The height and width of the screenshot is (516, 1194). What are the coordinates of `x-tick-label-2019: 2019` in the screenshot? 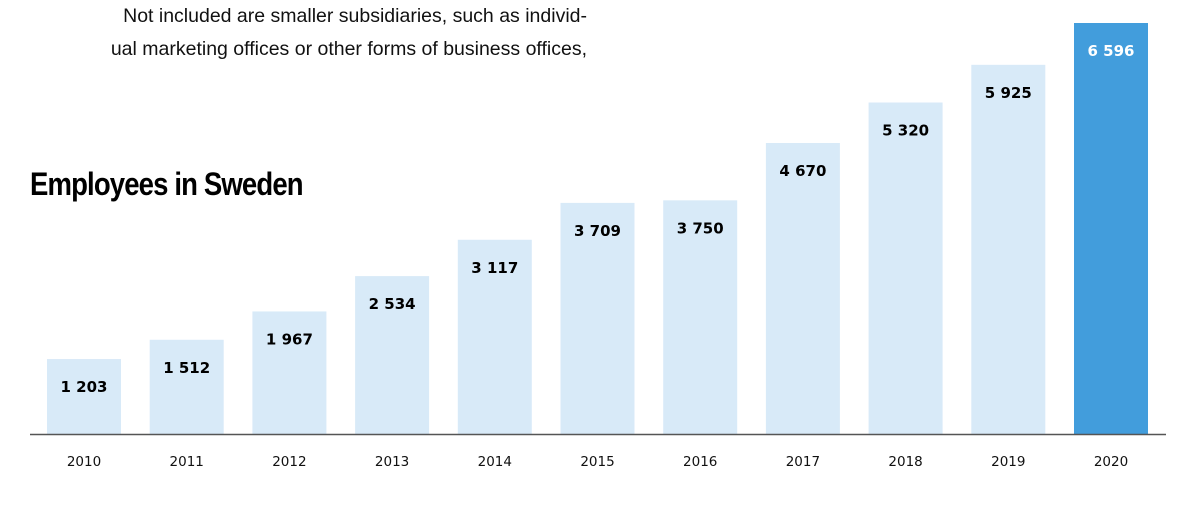 It's located at (1008, 462).